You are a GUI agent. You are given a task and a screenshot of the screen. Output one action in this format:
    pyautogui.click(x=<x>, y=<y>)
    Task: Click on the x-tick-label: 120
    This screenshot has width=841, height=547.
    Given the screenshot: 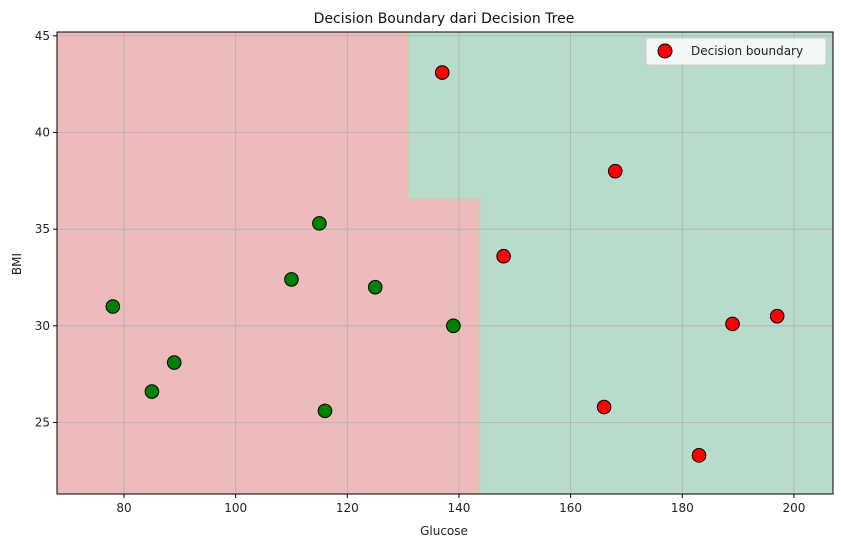 What is the action you would take?
    pyautogui.click(x=347, y=508)
    